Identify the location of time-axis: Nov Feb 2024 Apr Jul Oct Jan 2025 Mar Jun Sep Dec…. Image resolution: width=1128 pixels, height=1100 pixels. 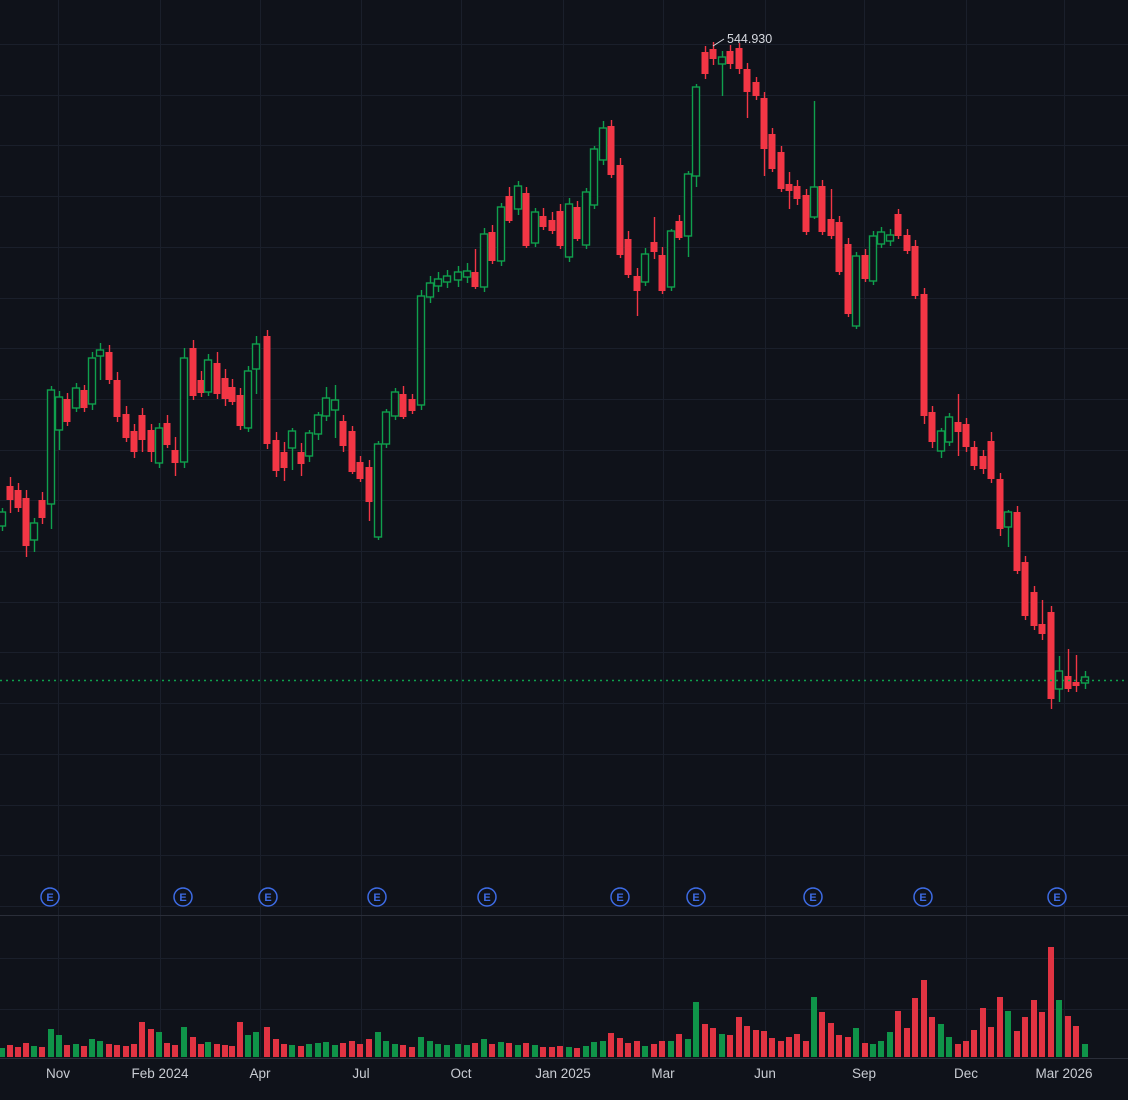
(569, 1073).